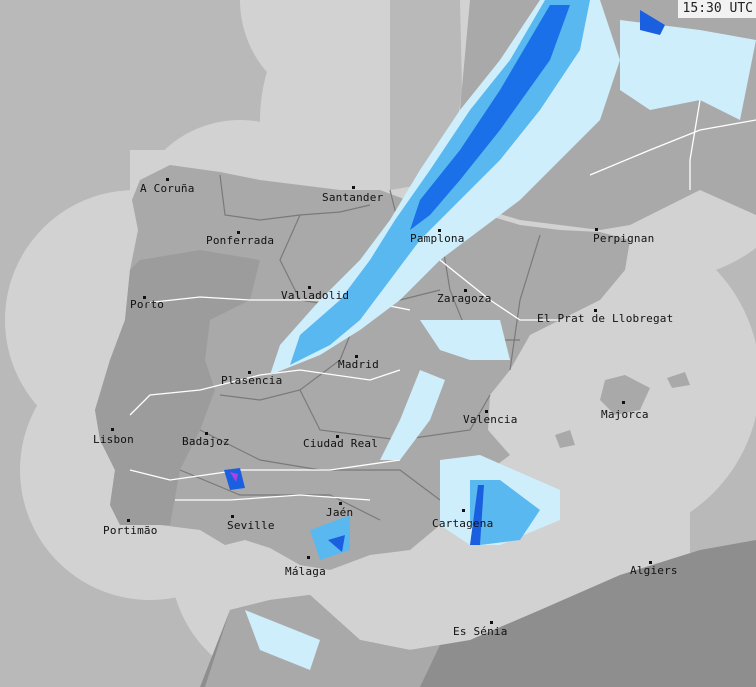 Image resolution: width=756 pixels, height=687 pixels. Describe the element at coordinates (130, 530) in the screenshot. I see `city-label: Portimão` at that location.